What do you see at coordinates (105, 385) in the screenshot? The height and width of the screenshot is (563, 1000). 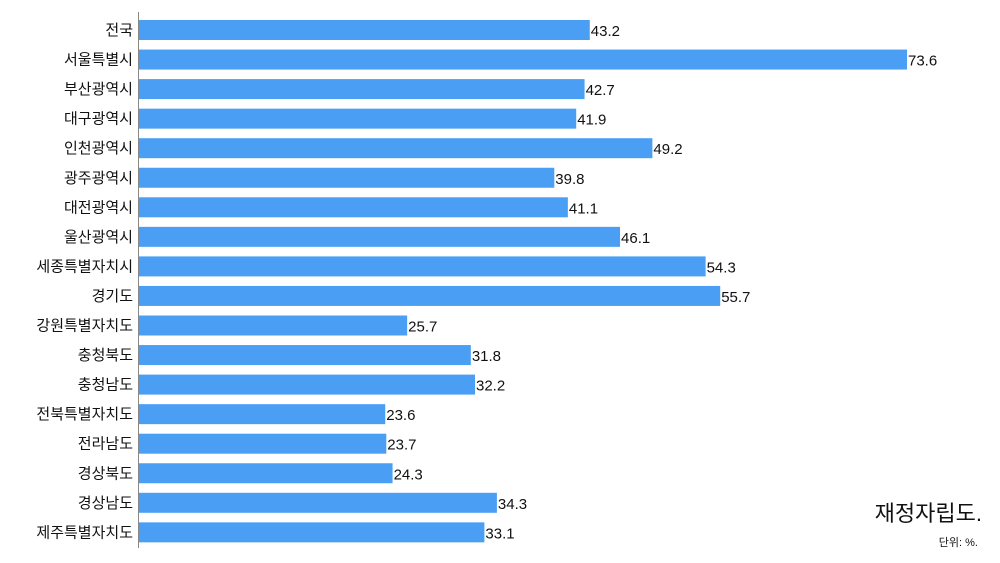 I see `category-label: 충청남도` at bounding box center [105, 385].